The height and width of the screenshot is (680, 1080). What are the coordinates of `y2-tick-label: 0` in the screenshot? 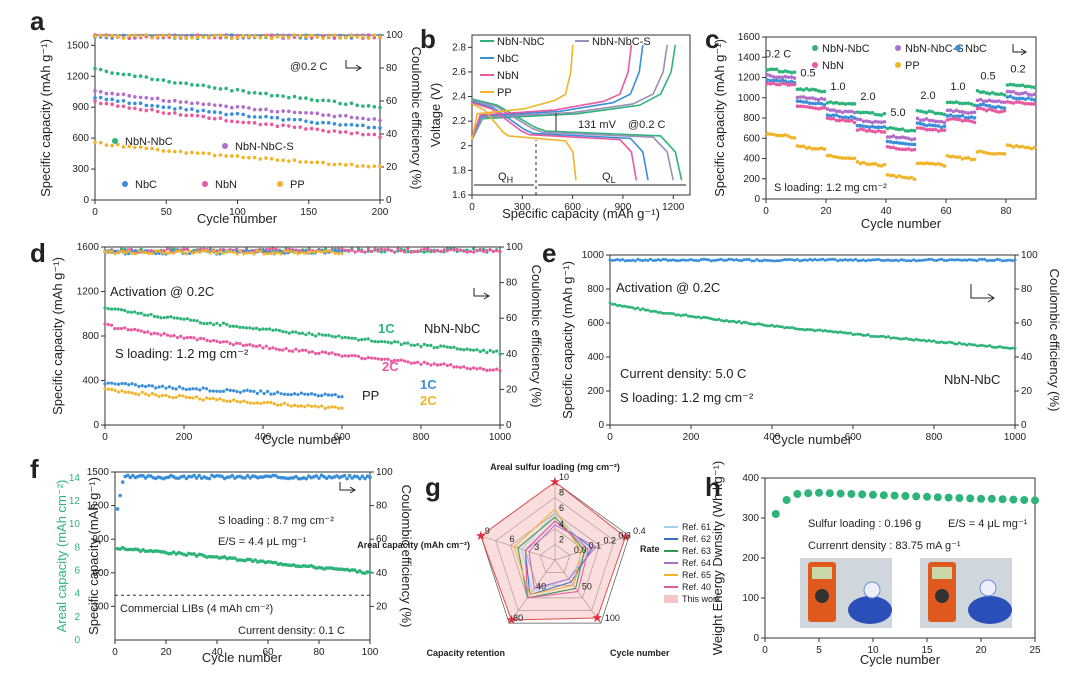 It's located at (389, 200).